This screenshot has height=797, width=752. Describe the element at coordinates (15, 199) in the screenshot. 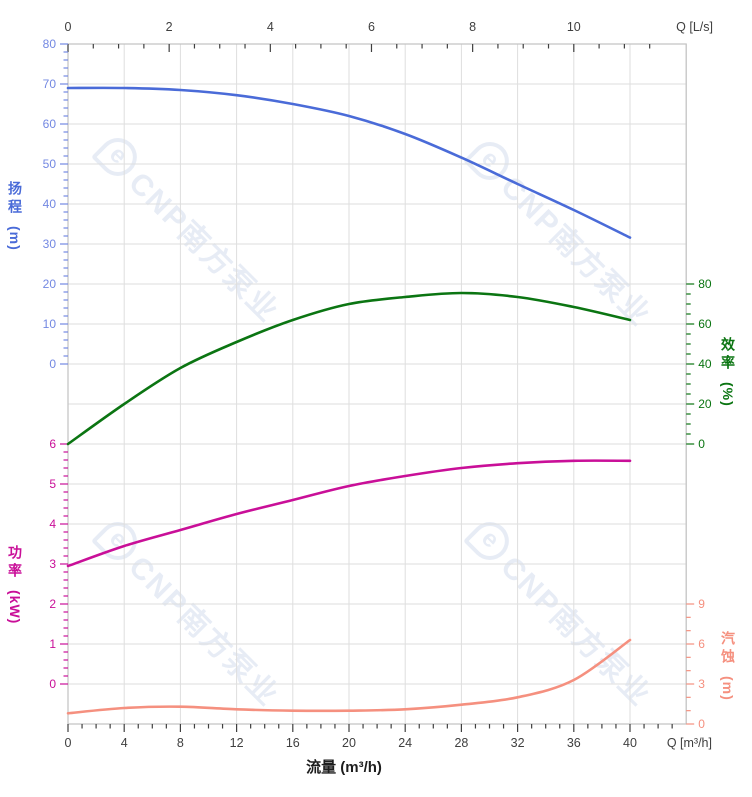

I see `head-axis-name: 扬程` at that location.